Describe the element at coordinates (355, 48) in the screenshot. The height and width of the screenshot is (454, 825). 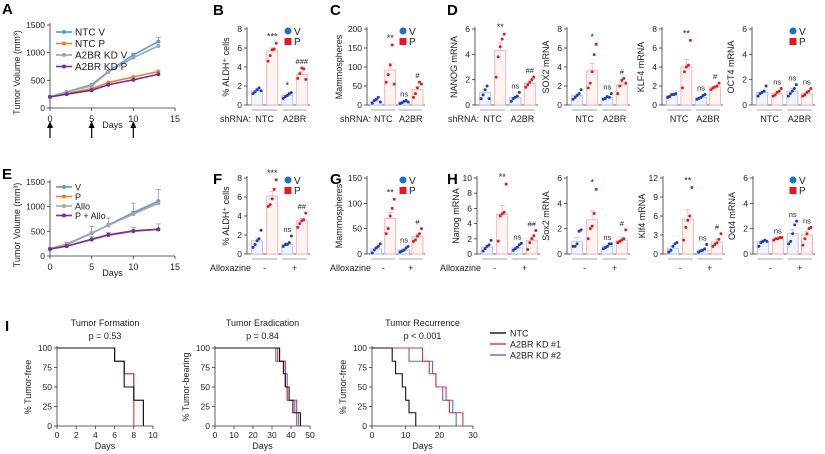
I see `y-tick-label: 150` at that location.